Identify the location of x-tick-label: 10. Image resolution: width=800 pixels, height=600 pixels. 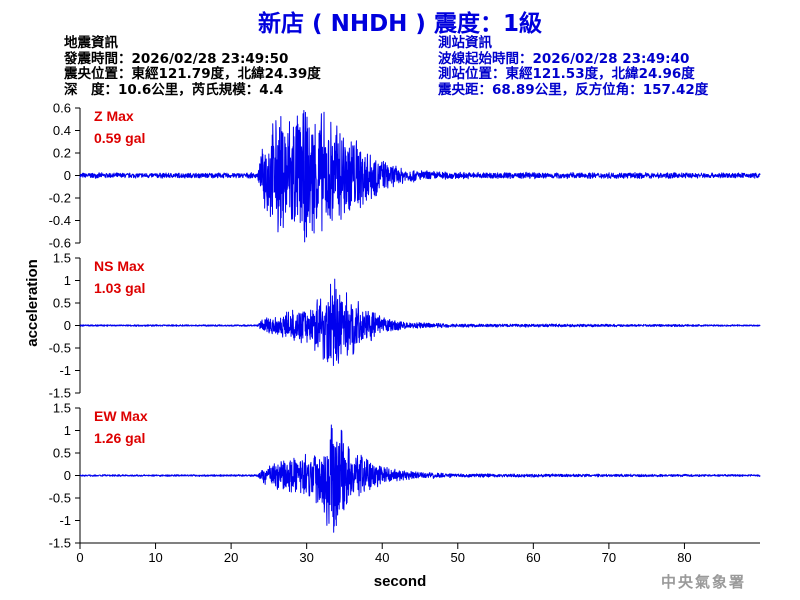
(155, 557).